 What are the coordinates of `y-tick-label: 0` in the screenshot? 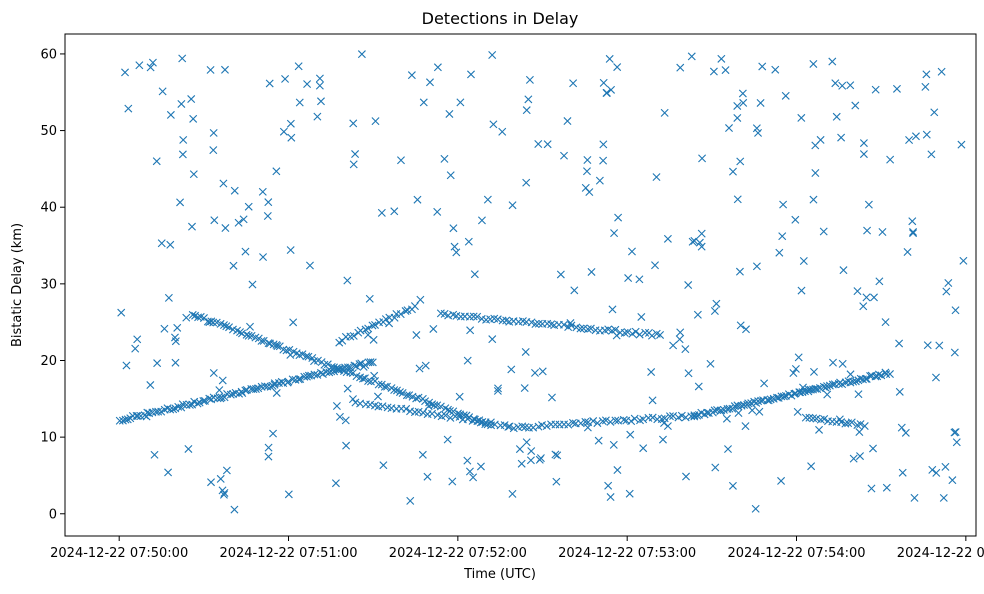 It's located at (53, 514).